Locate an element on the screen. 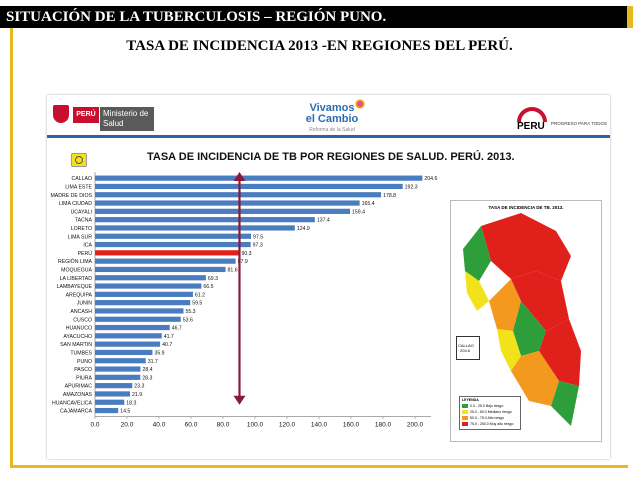 This screenshot has height=480, width=639. x-tick-label: 120.0 is located at coordinates (287, 425).